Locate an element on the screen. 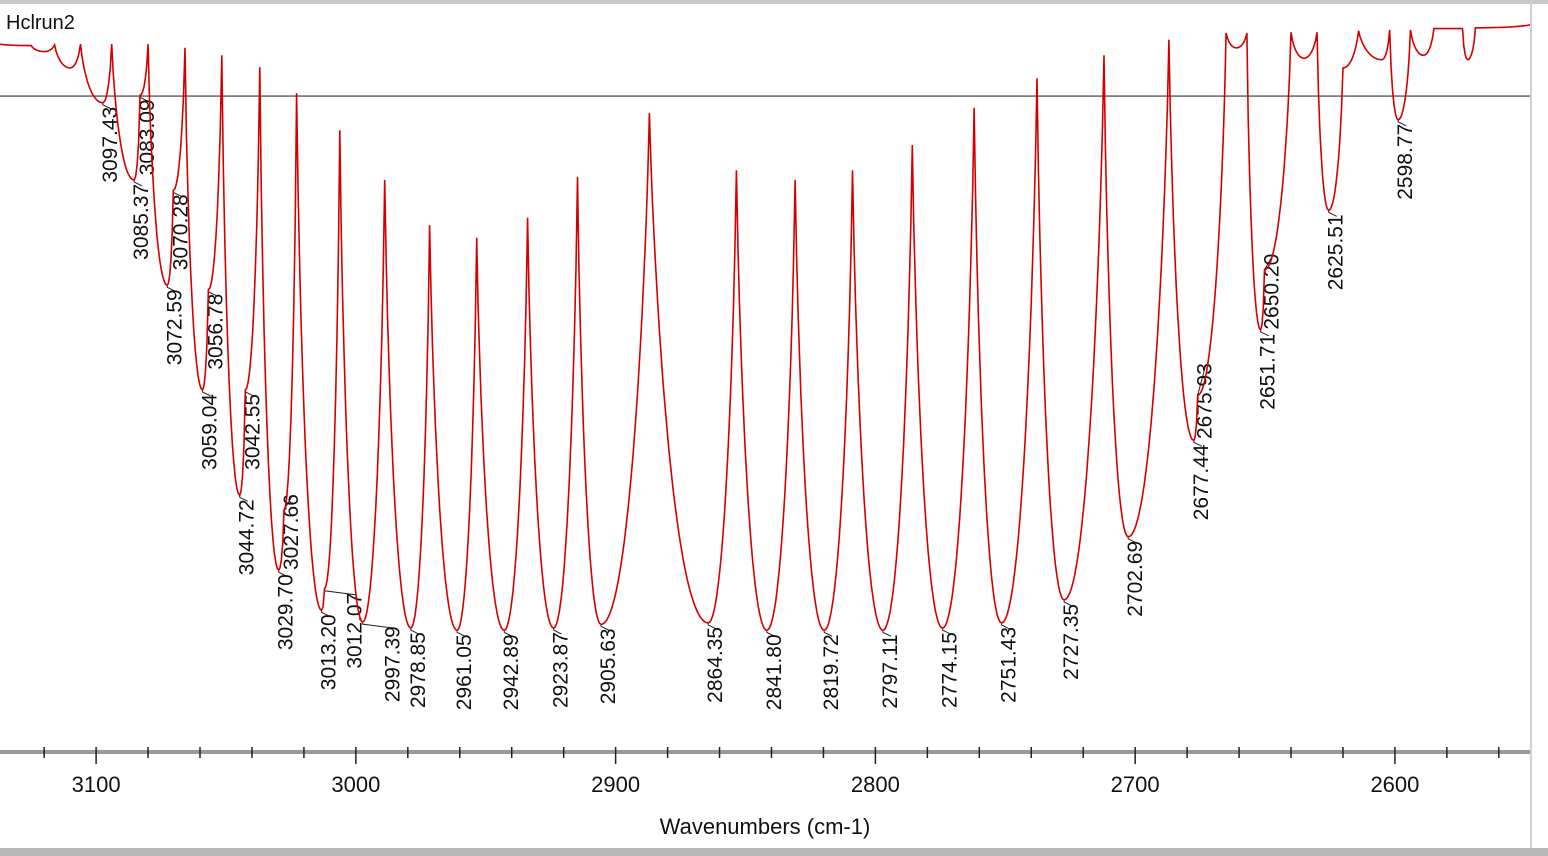  peak-label: 2905.63 is located at coordinates (608, 666).